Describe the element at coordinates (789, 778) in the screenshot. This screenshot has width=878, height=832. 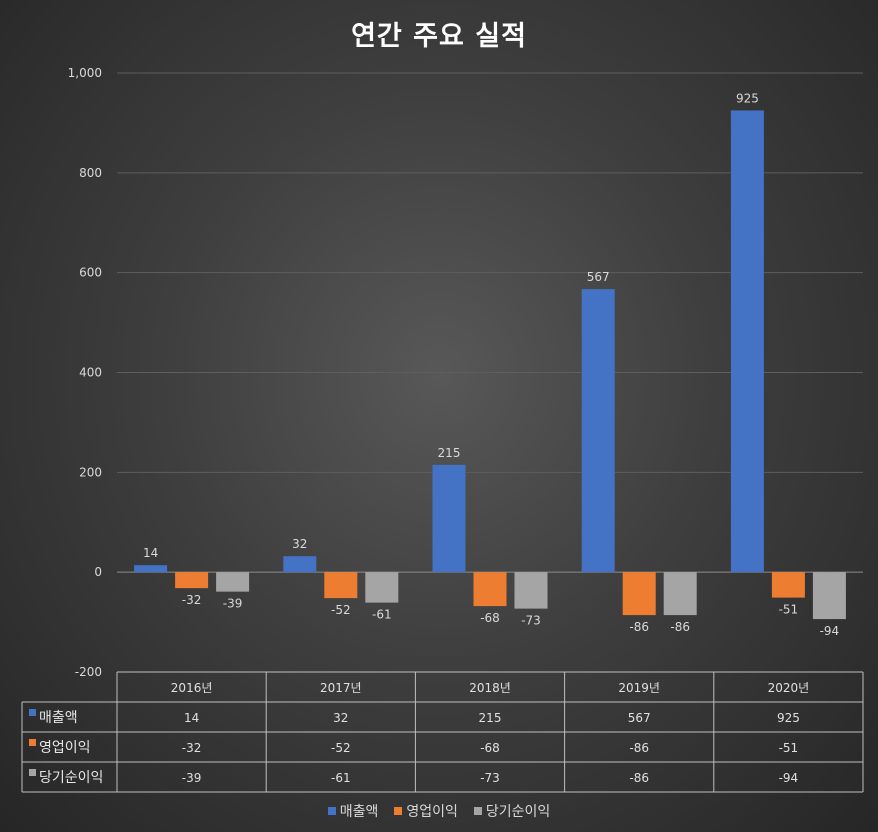
I see `table-cell: -94` at that location.